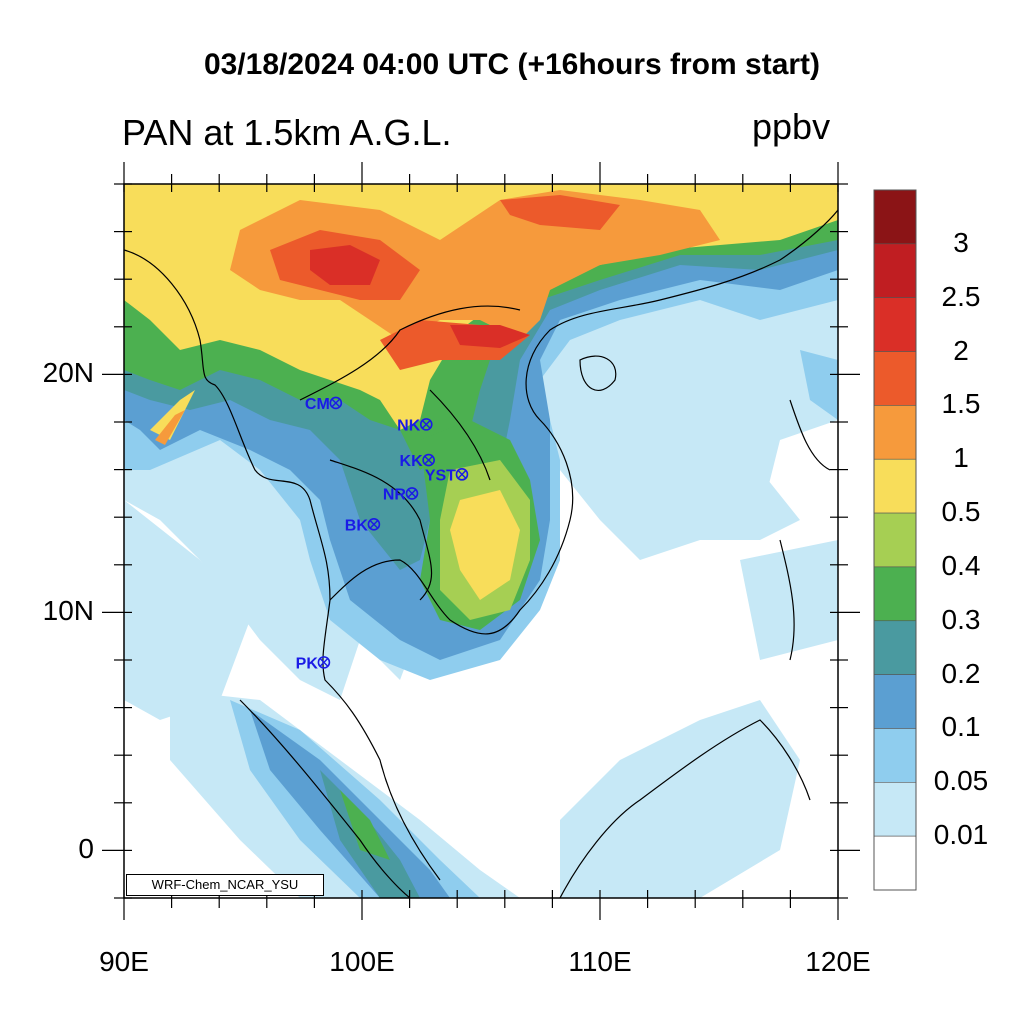 The image size is (1024, 1024). What do you see at coordinates (961, 350) in the screenshot?
I see `colorbar-level-label: 2` at bounding box center [961, 350].